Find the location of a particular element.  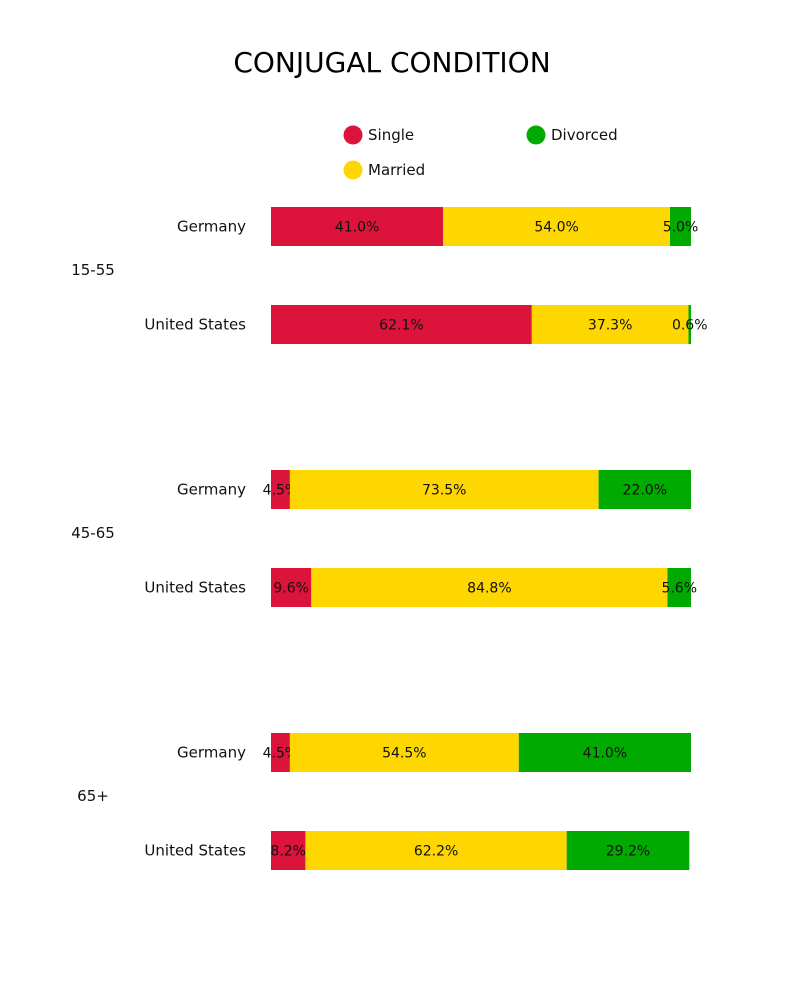

value-label-15-55-germany-divorced: 5.0% is located at coordinates (681, 228).